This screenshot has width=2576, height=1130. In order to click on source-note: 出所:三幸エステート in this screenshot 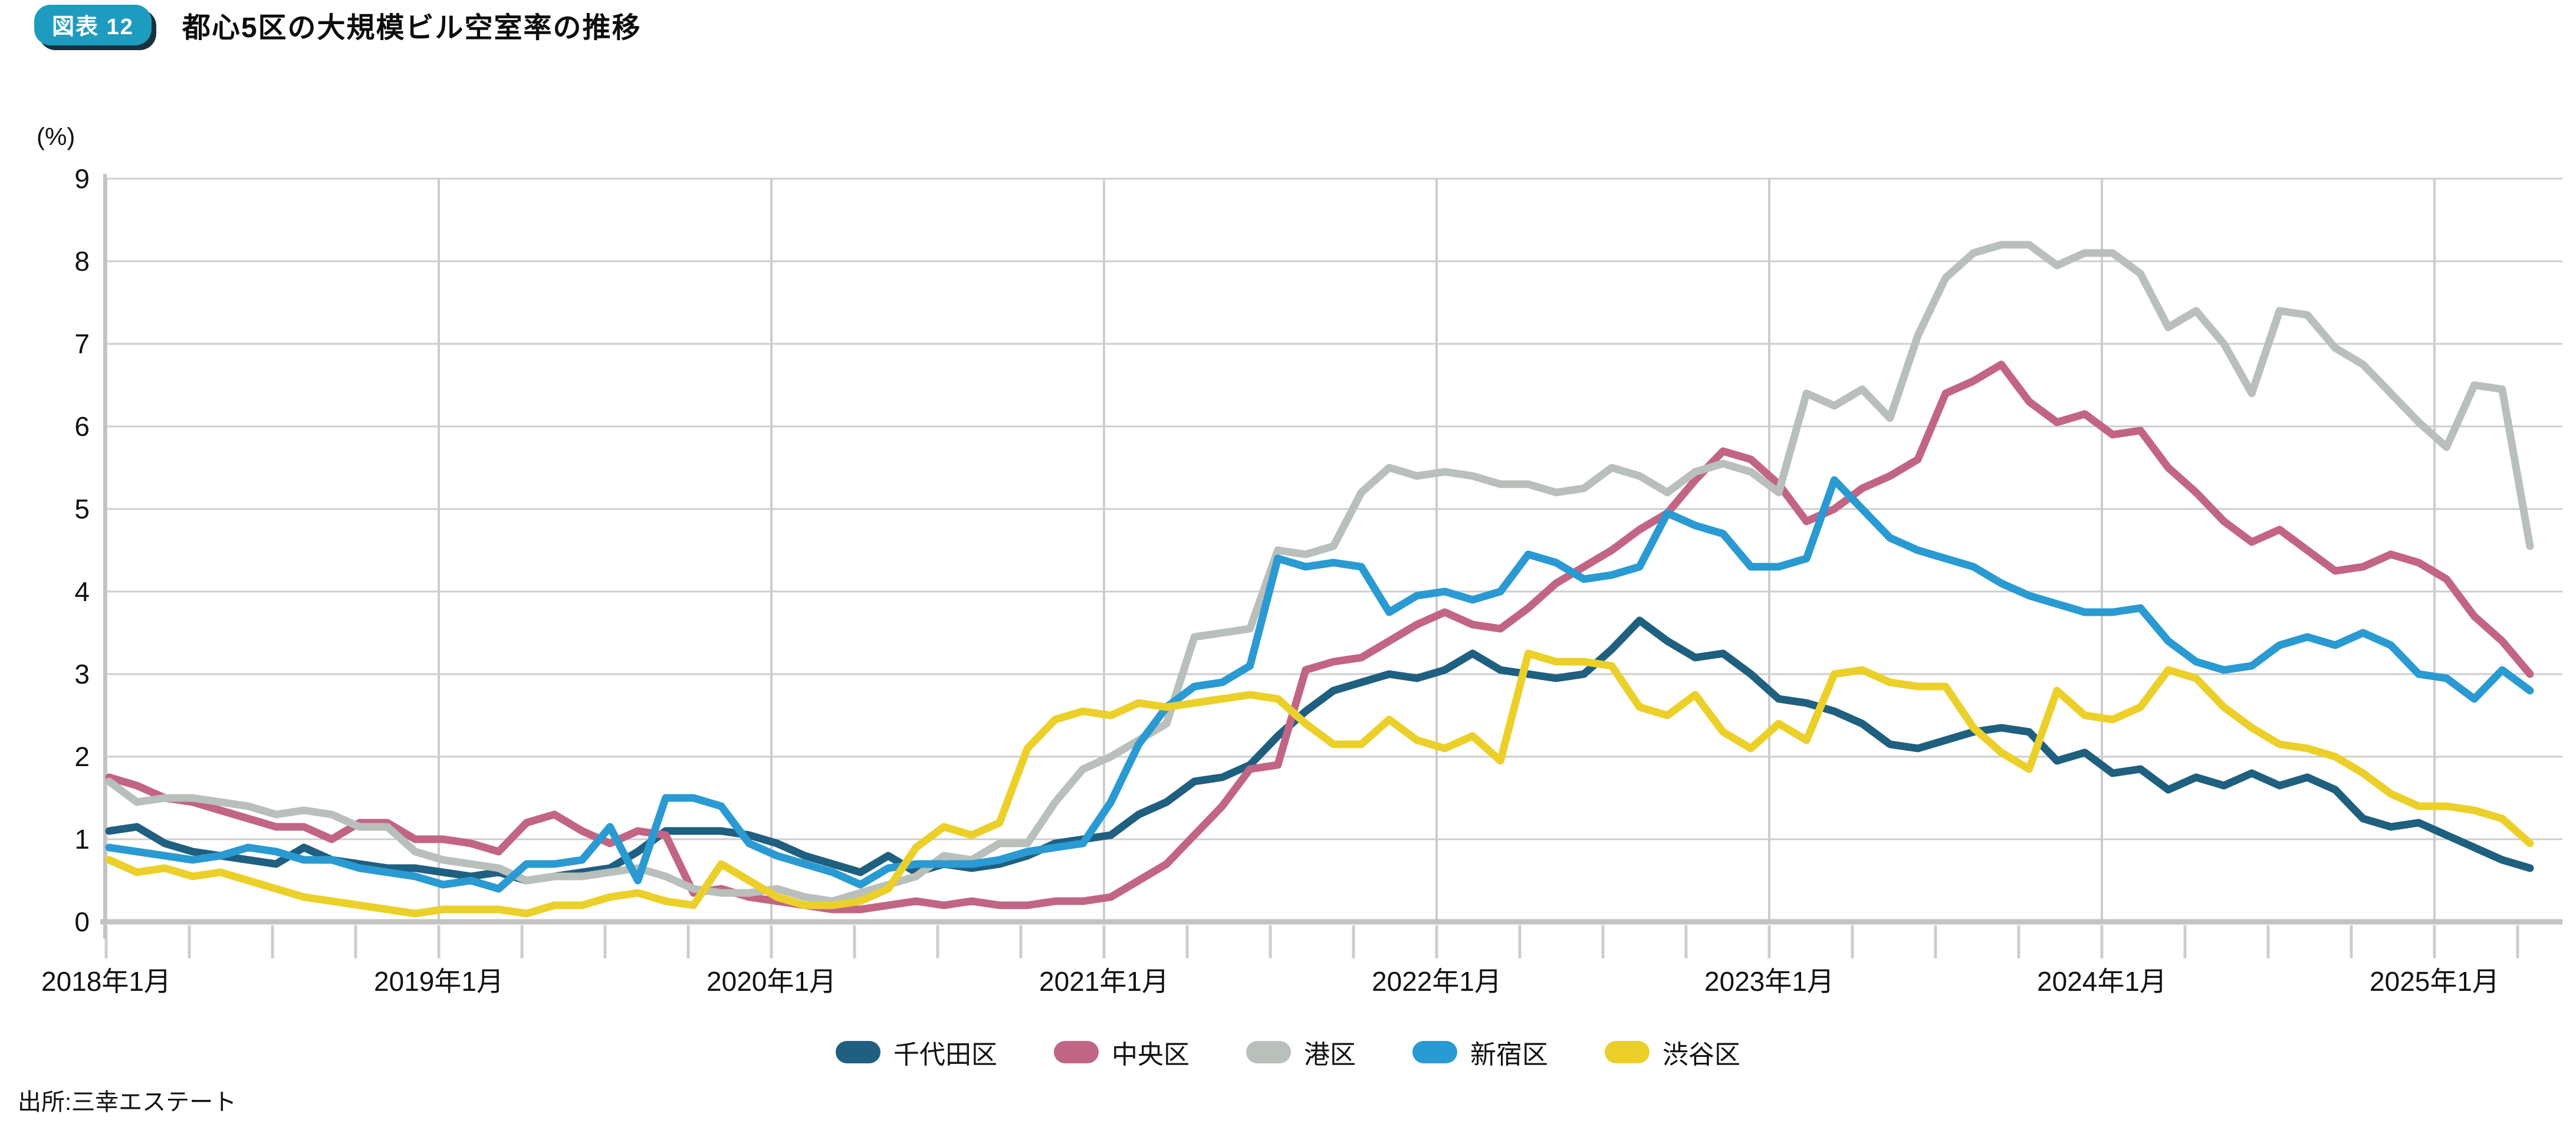, I will do `click(127, 1102)`.